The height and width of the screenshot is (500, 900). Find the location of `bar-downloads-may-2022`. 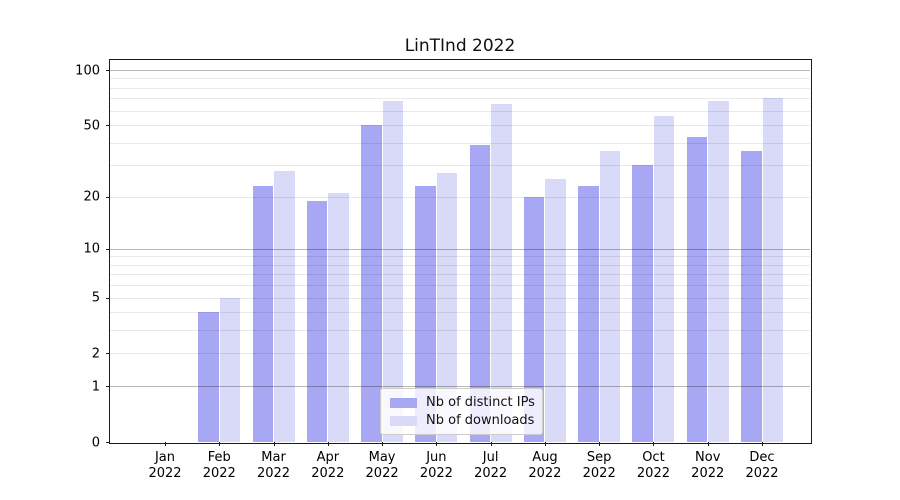

bar-downloads-may-2022 is located at coordinates (393, 271).